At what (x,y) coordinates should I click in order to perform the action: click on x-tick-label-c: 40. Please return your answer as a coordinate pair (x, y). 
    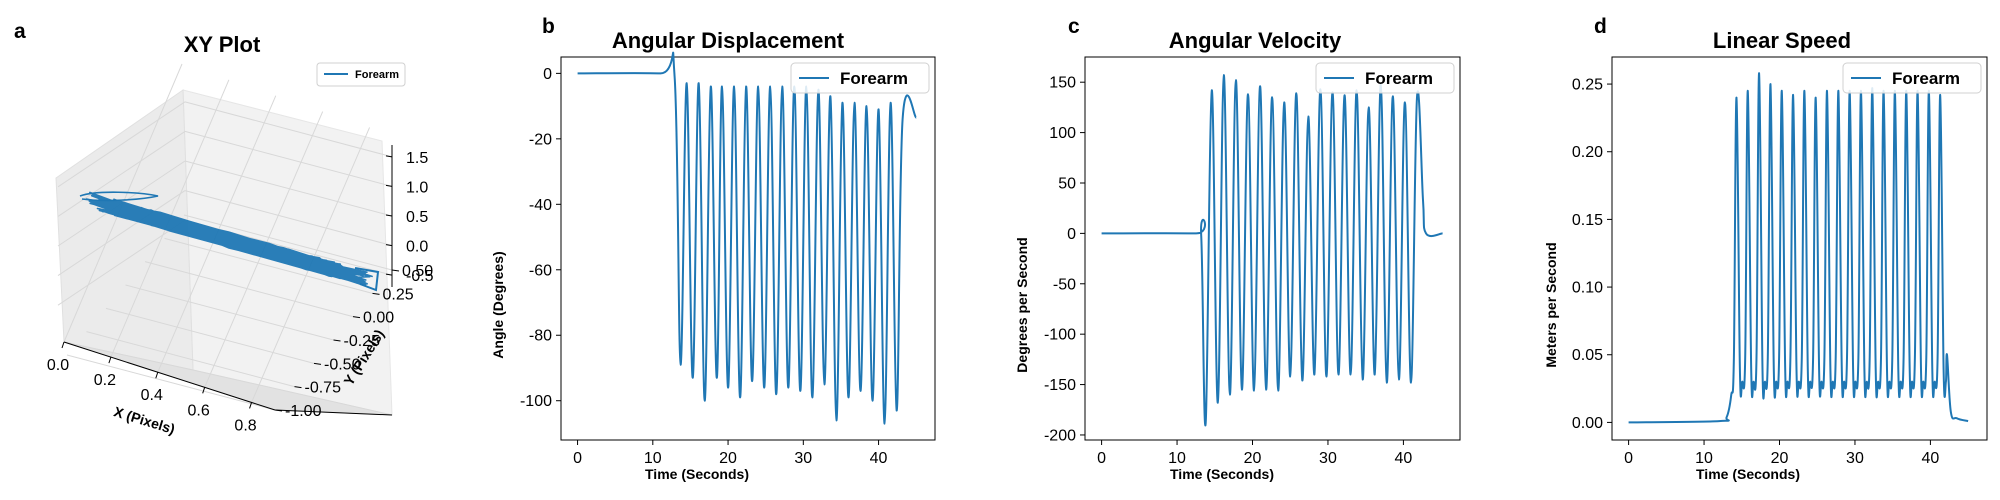
    Looking at the image, I should click on (1404, 458).